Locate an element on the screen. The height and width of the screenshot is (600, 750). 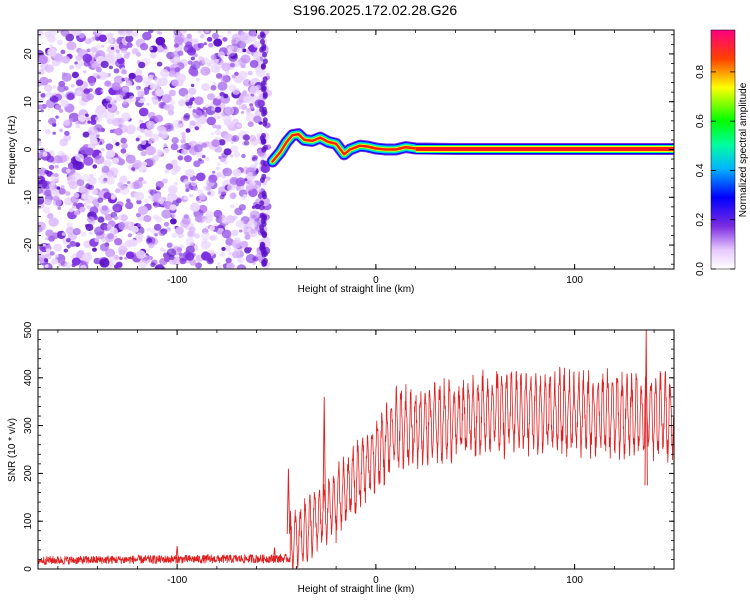
carrier-band-core is located at coordinates (544, 149).